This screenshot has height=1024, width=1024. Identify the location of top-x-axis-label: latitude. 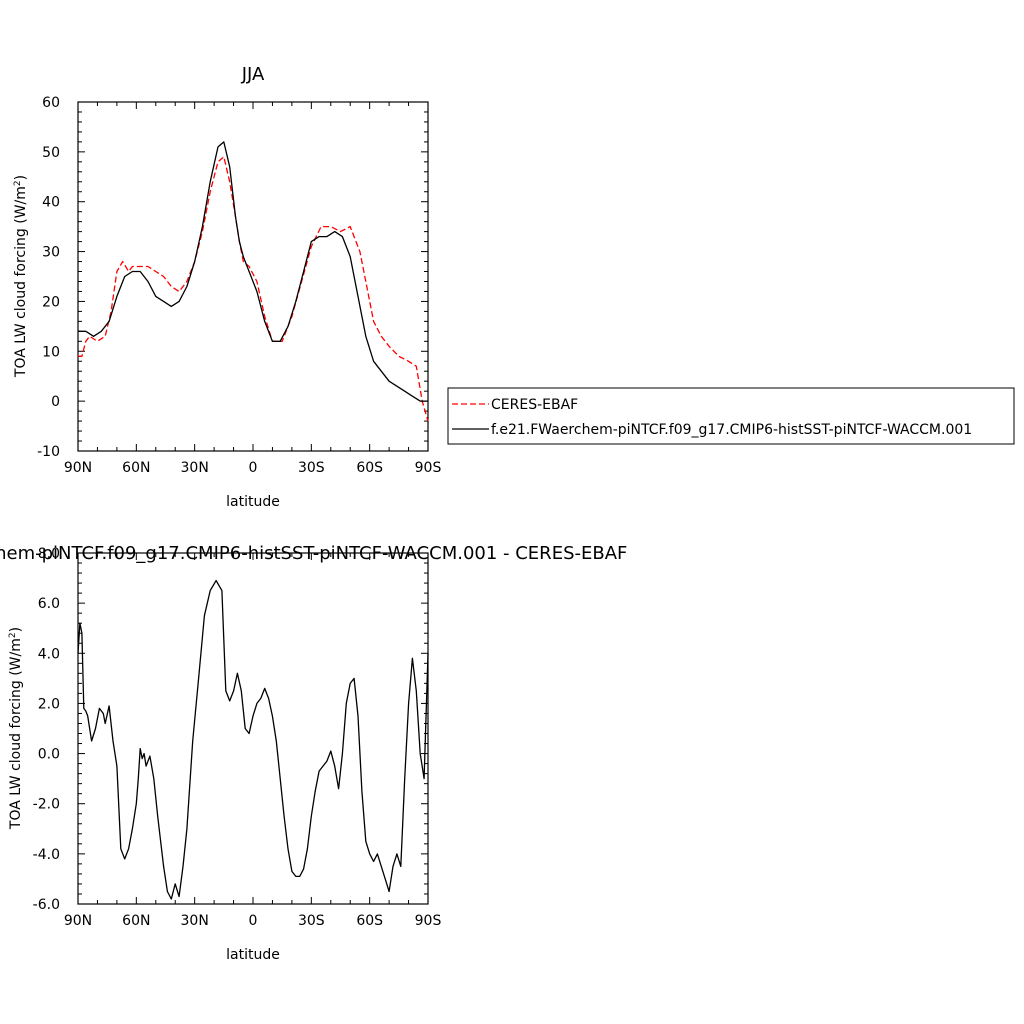
(253, 502).